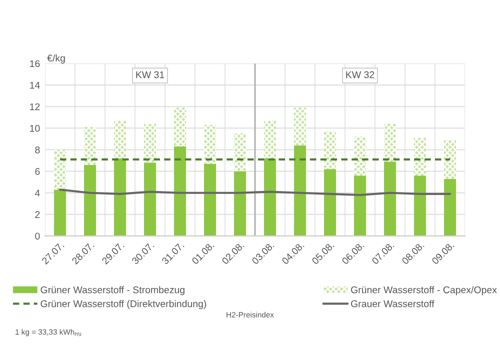 Image resolution: width=500 pixels, height=345 pixels. What do you see at coordinates (360, 74) in the screenshot?
I see `annotation: KW 32` at bounding box center [360, 74].